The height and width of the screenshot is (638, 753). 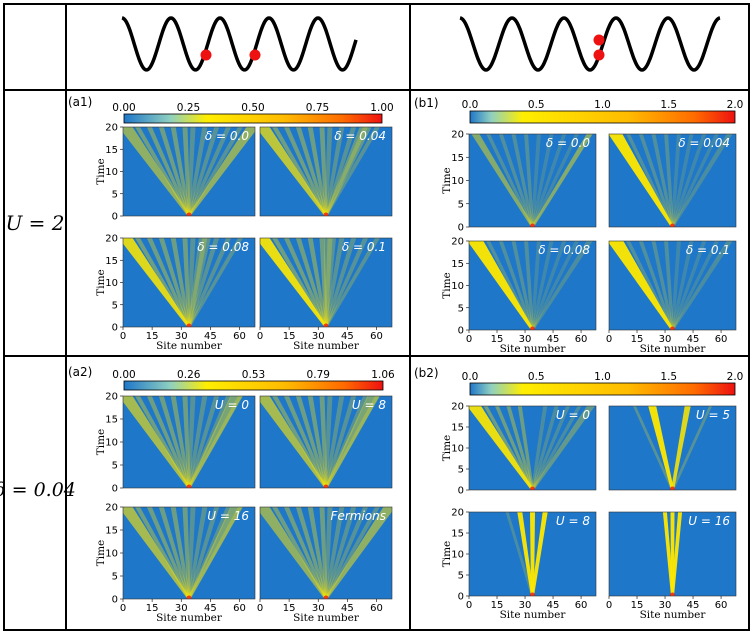 I want to click on subplot-label: δ = 0.1, so click(x=708, y=250).